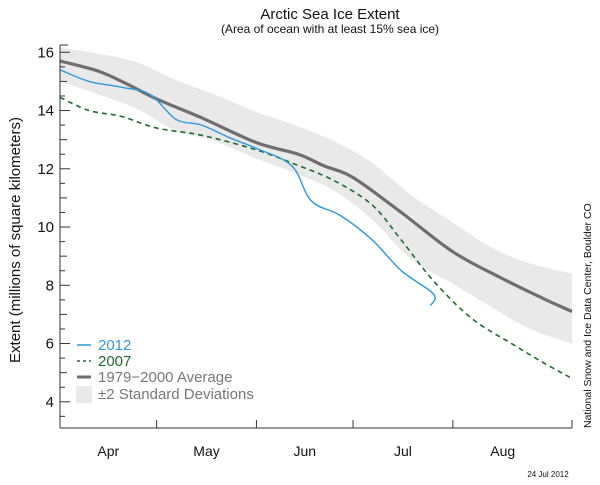 The width and height of the screenshot is (600, 485). Describe the element at coordinates (176, 394) in the screenshot. I see `legend-label-std-dev: ±2 Standard Deviations` at that location.